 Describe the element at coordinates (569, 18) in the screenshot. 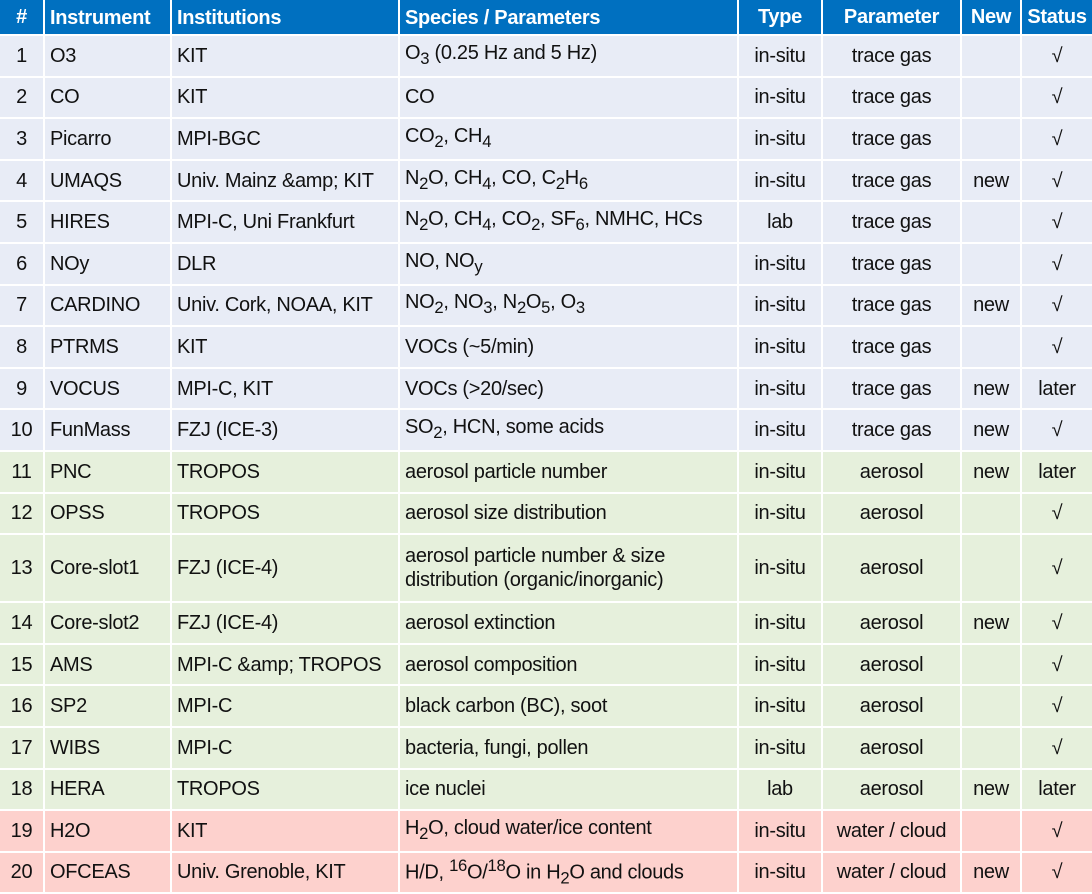

I see `header-species: Species / Parameters` at that location.